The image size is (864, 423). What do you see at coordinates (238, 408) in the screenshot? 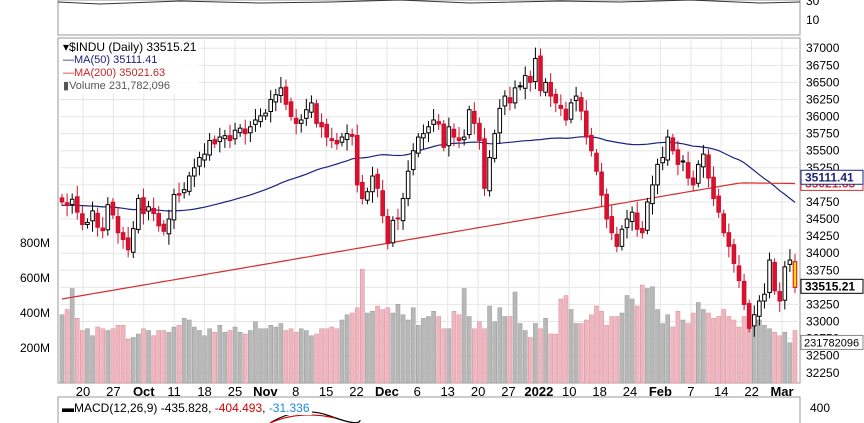
I see `macd-signal-value: -404.493` at bounding box center [238, 408].